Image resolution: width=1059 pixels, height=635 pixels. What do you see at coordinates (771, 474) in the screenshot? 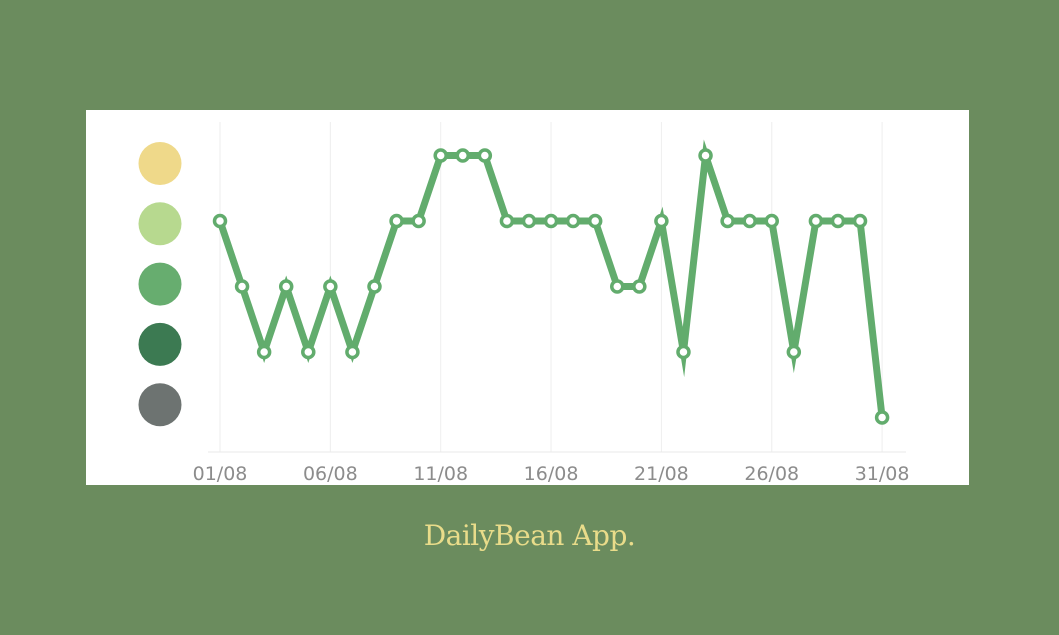
I see `x-tick-label: 26/08` at bounding box center [771, 474].